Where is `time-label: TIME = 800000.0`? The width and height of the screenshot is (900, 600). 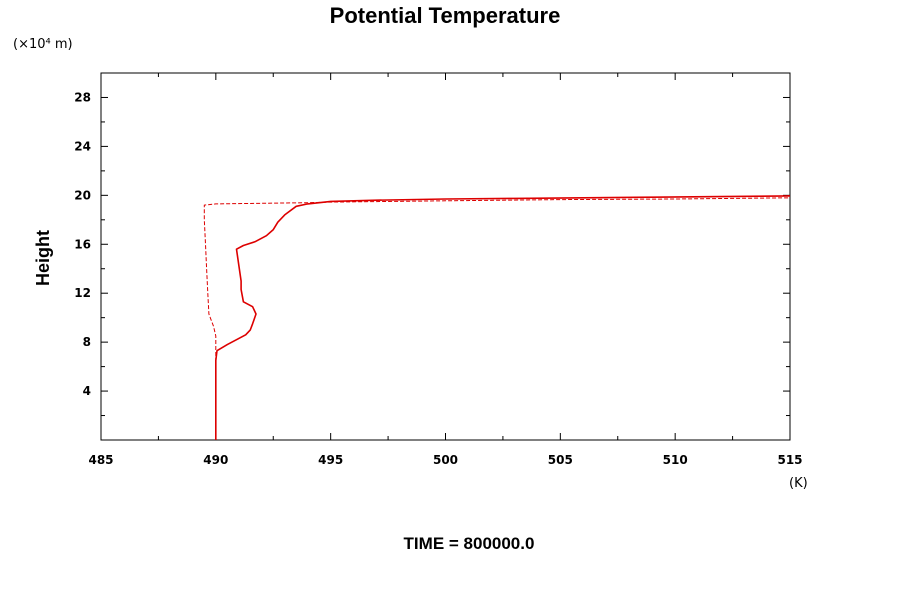
time-label: TIME = 800000.0 is located at coordinates (469, 543).